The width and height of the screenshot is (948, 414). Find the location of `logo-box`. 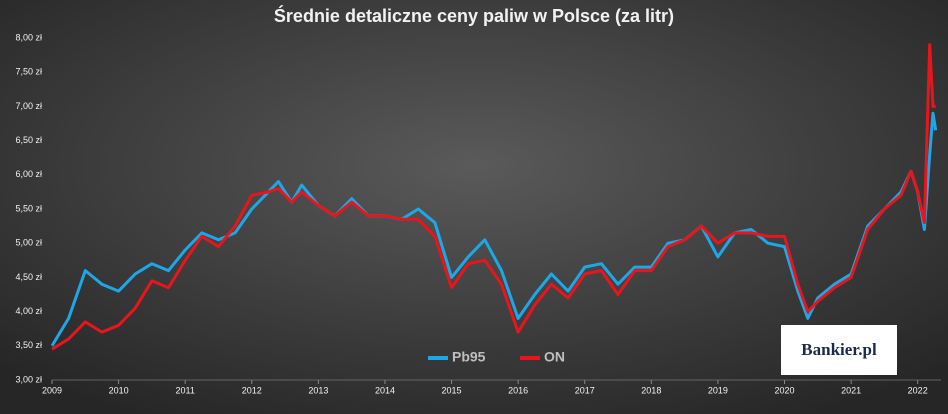

logo-box is located at coordinates (839, 350).